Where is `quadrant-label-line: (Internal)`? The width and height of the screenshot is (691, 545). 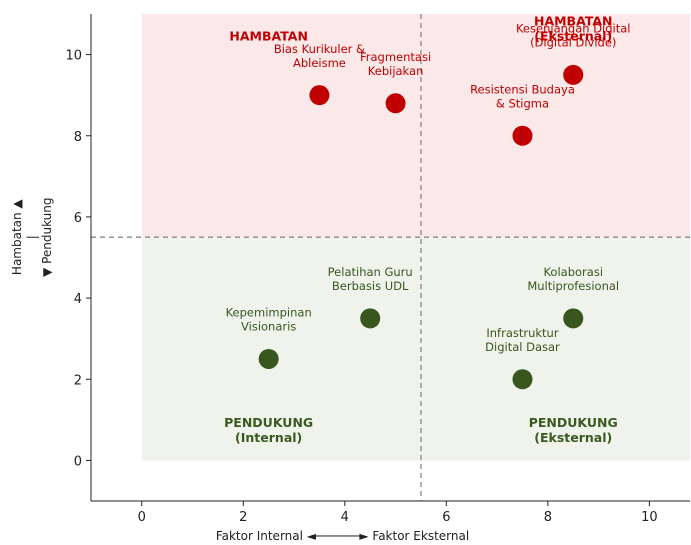 quadrant-label-line: (Internal) is located at coordinates (268, 437).